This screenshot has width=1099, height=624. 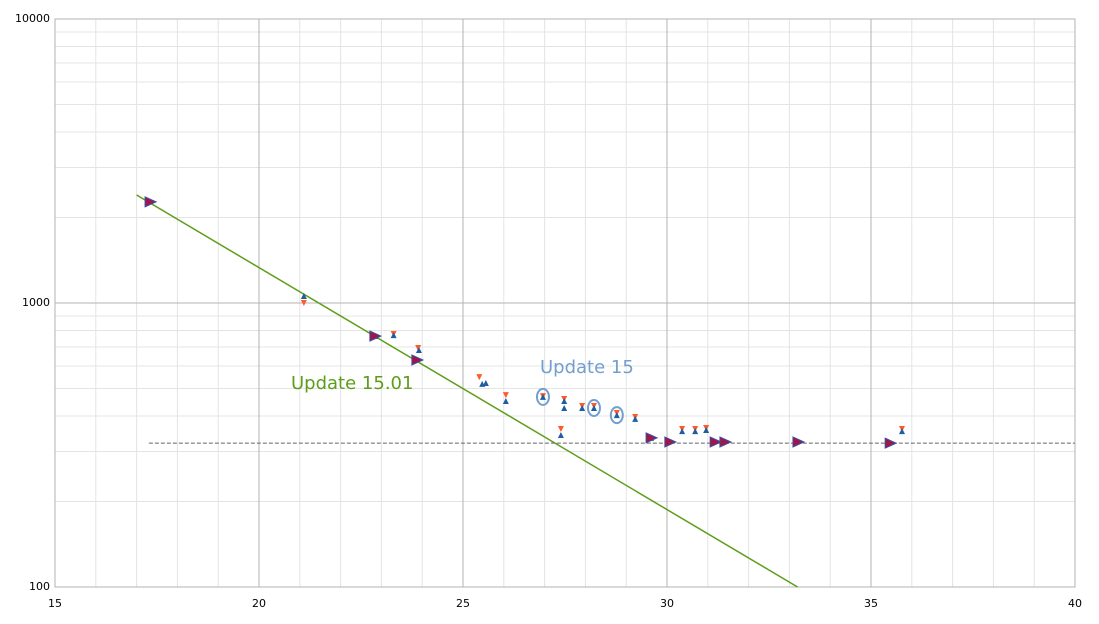 What do you see at coordinates (55, 603) in the screenshot?
I see `x-tick-label: 15` at bounding box center [55, 603].